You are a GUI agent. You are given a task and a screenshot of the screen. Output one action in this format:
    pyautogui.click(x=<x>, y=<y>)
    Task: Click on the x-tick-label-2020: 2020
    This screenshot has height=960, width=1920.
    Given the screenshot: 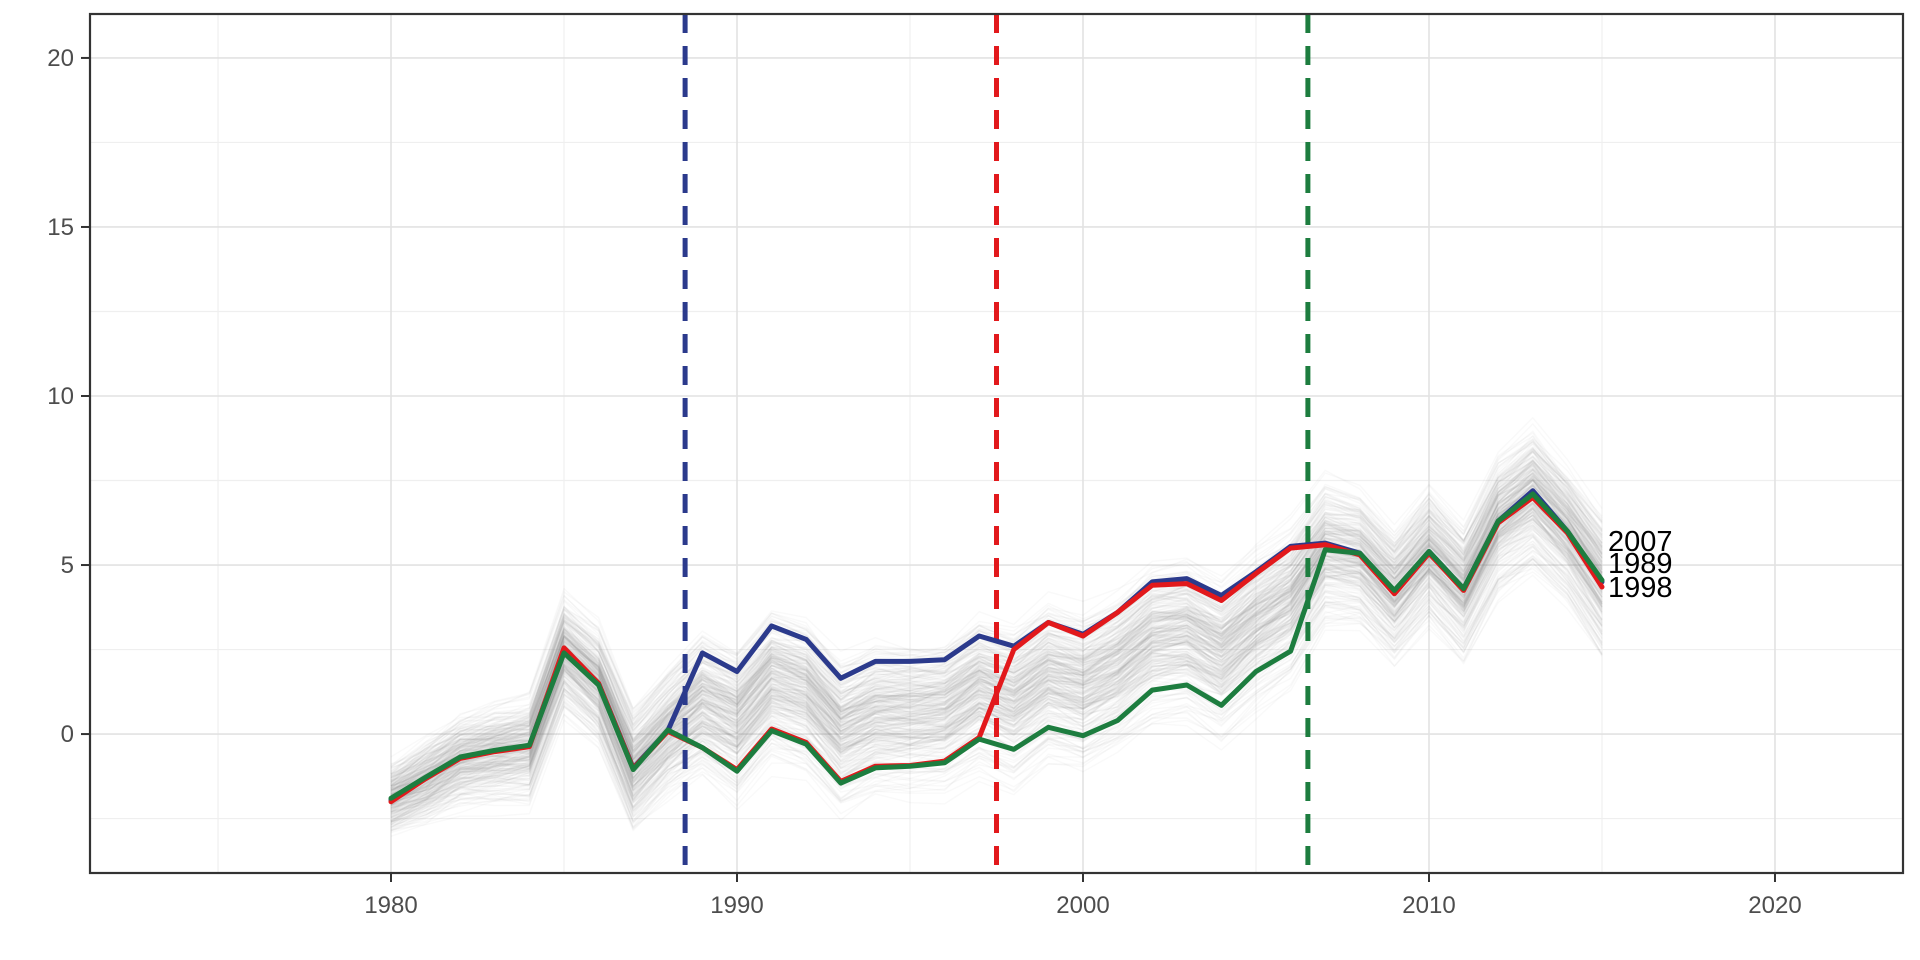 What is the action you would take?
    pyautogui.click(x=1774, y=905)
    